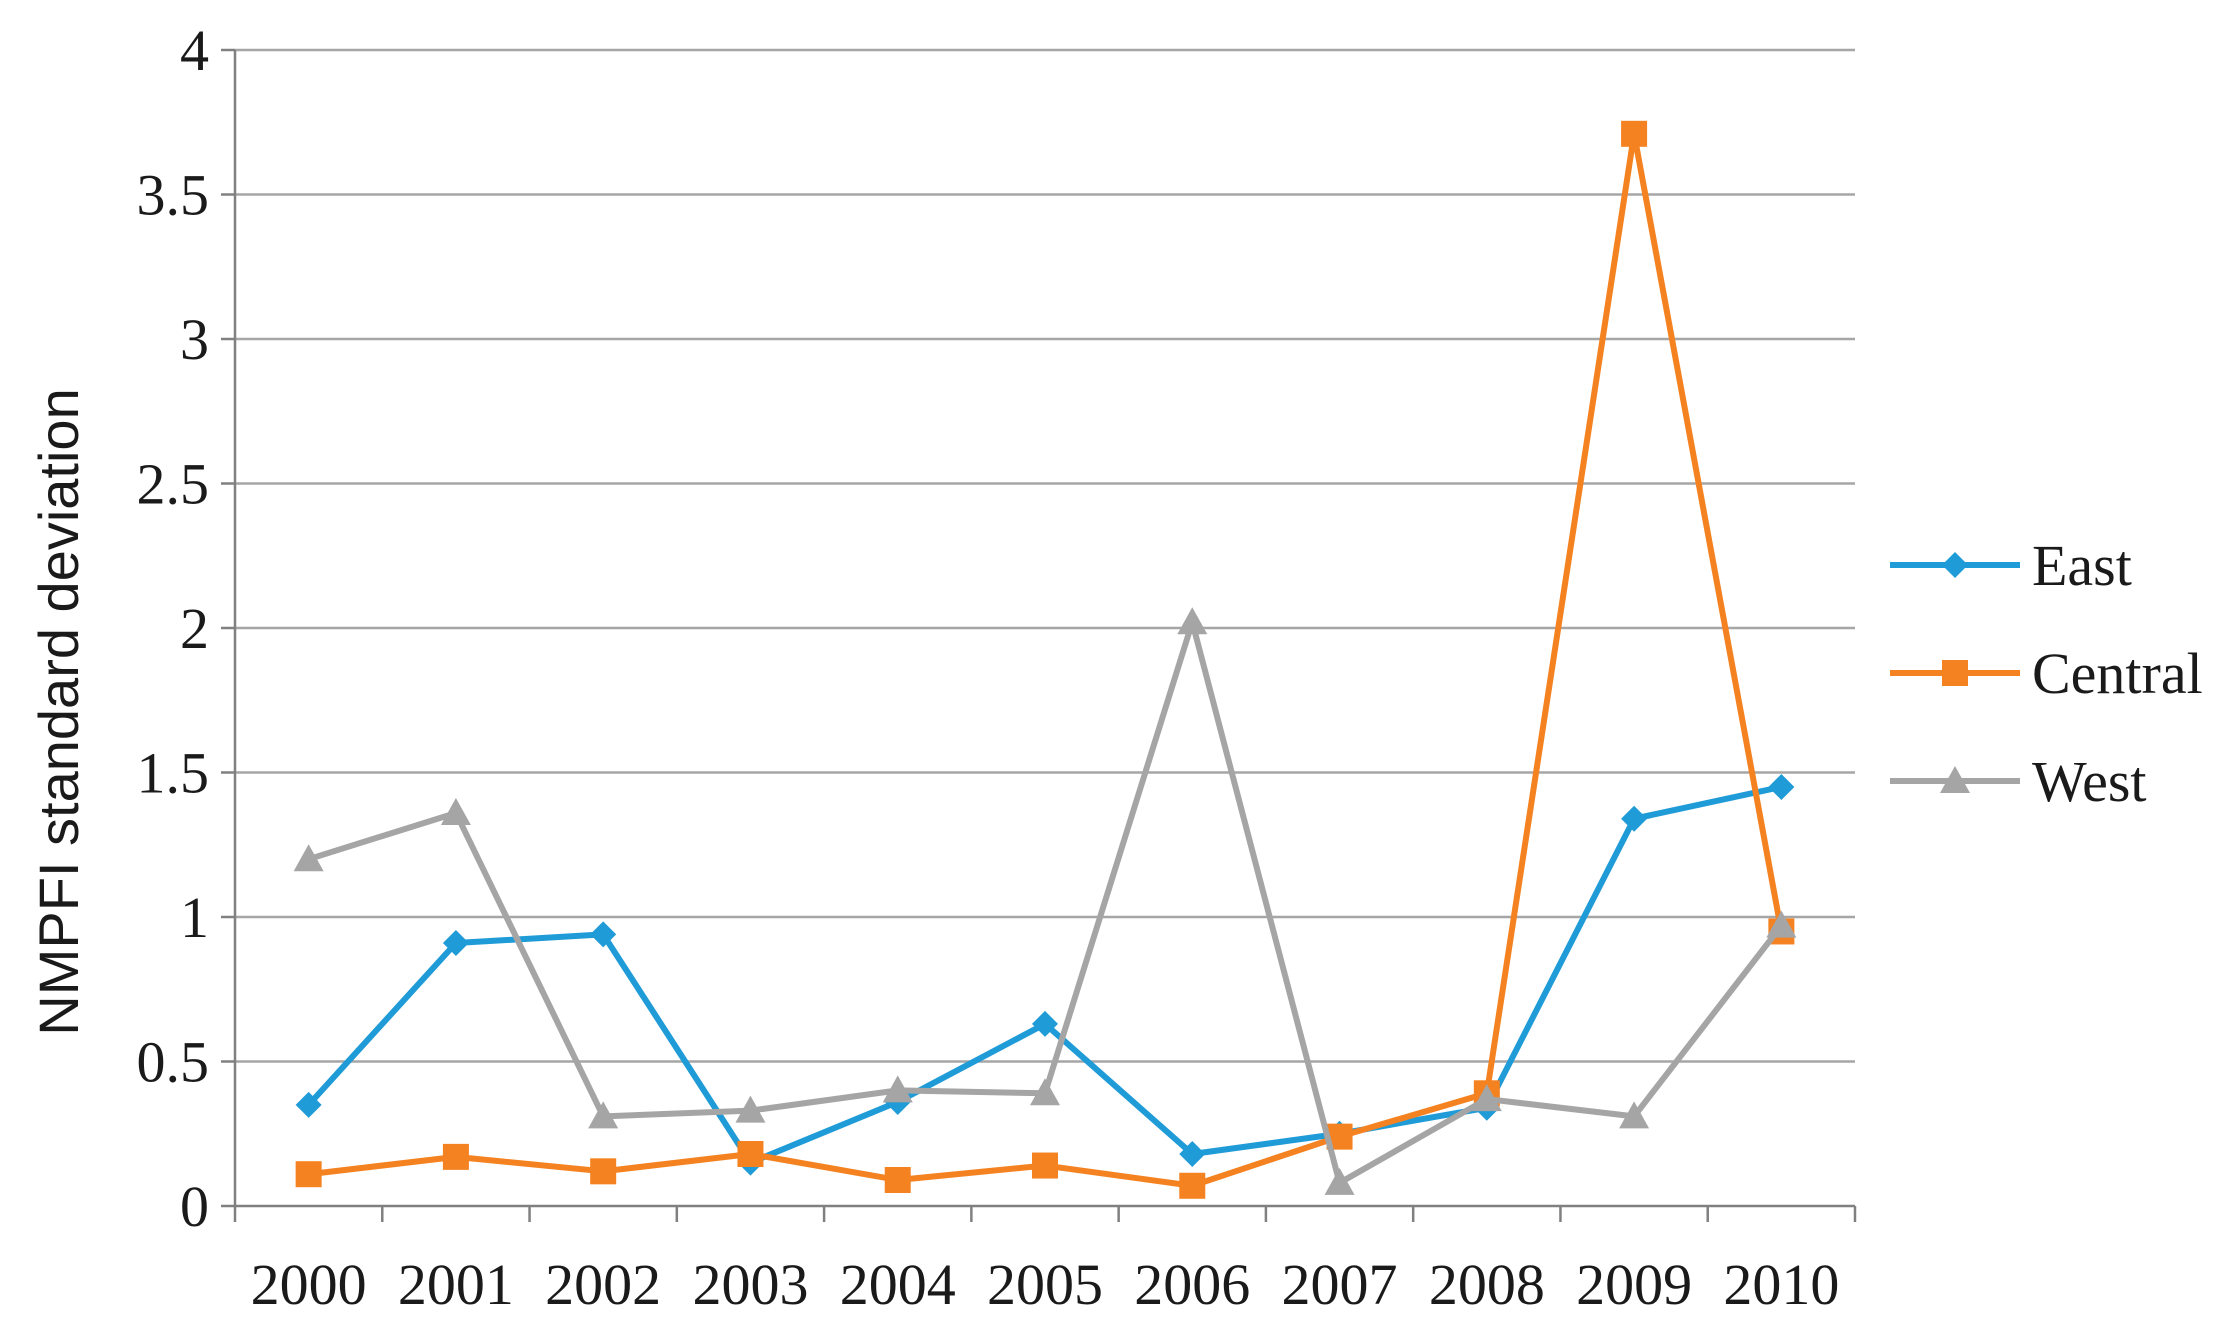 This screenshot has height=1336, width=2235. I want to click on y-axis-title: NMPFI standard deviation, so click(58, 711).